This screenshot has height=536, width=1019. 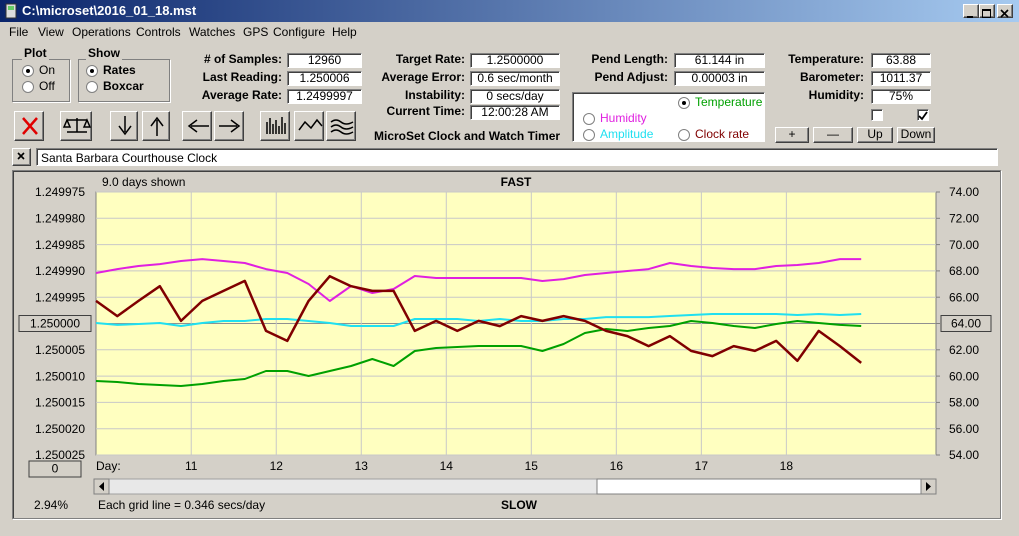 I want to click on offset-button, so click(x=55, y=469).